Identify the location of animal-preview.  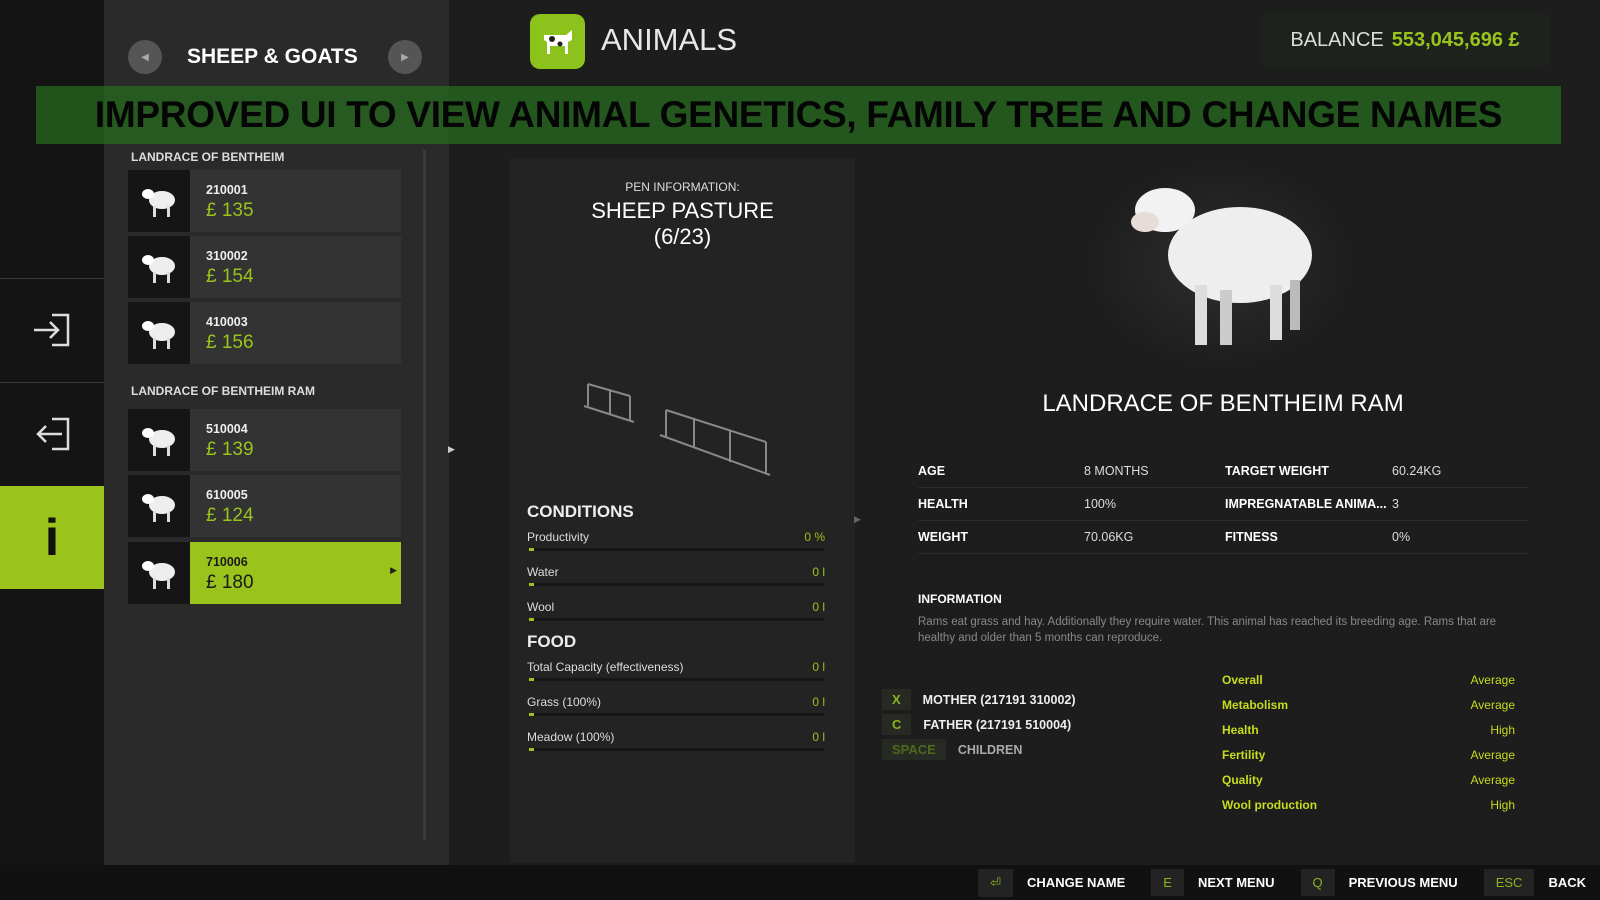
(1220, 265).